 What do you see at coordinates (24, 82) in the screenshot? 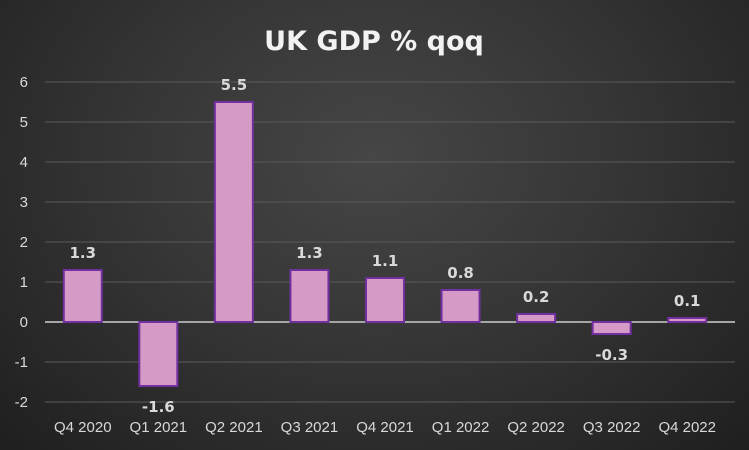
I see `y-tick-label: 6` at bounding box center [24, 82].